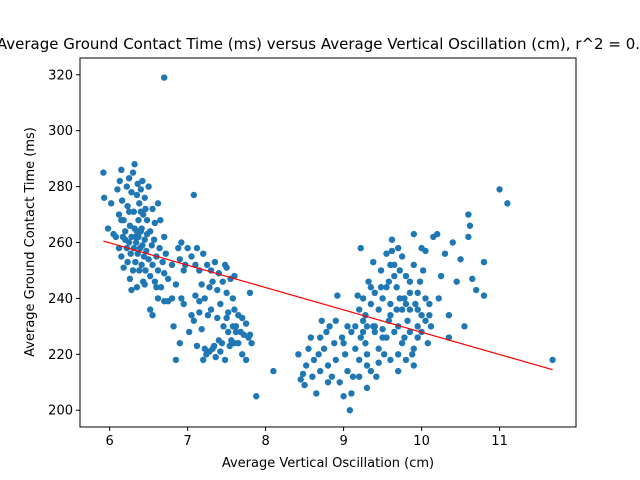 The image size is (640, 480). Describe the element at coordinates (60, 187) in the screenshot. I see `y-tick-label-280: 280` at that location.